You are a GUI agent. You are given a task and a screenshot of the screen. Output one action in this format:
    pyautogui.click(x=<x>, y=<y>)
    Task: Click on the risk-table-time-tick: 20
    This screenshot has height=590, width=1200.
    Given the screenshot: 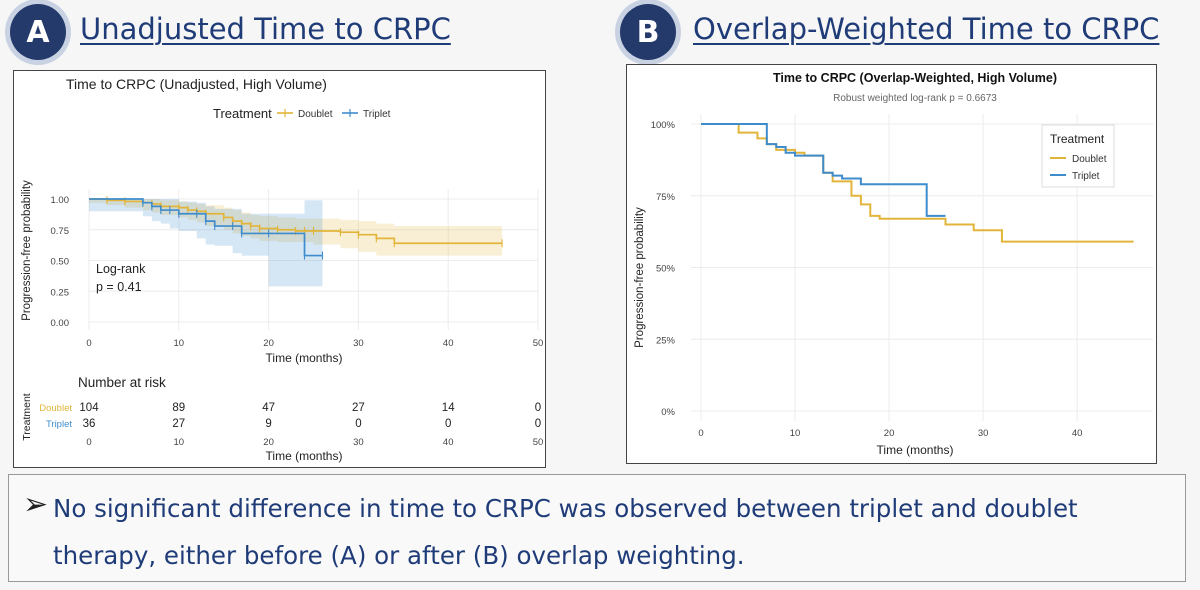 What is the action you would take?
    pyautogui.click(x=268, y=442)
    